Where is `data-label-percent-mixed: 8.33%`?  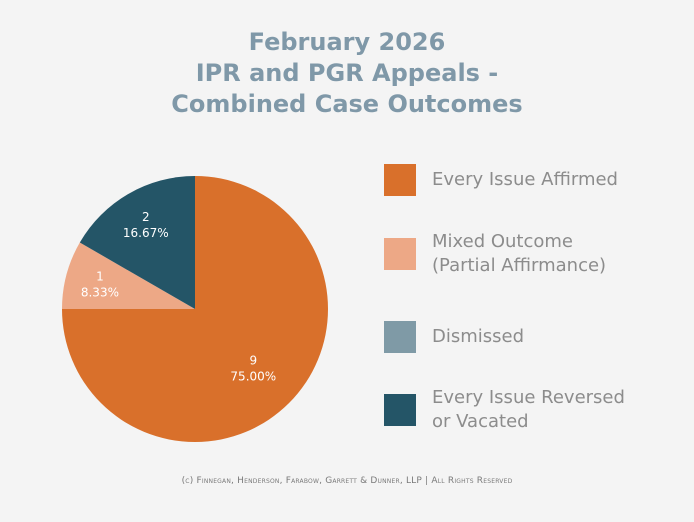
data-label-percent-mixed: 8.33% is located at coordinates (100, 293).